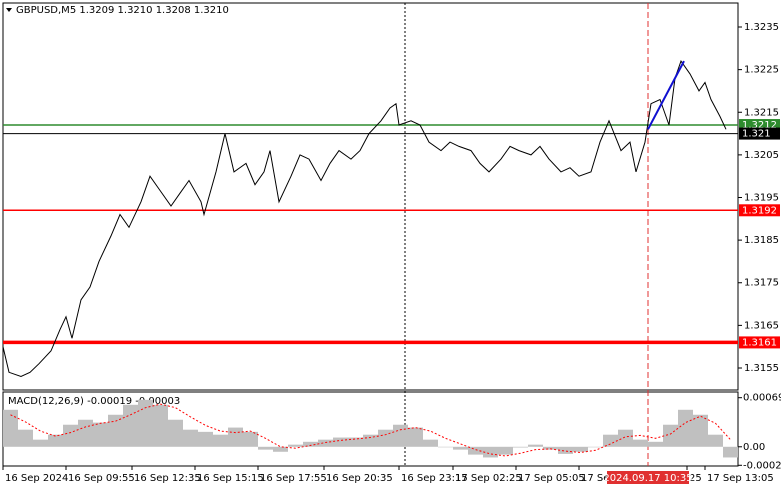  What do you see at coordinates (754, 447) in the screenshot?
I see `y-tick-label: 0.00` at bounding box center [754, 447].